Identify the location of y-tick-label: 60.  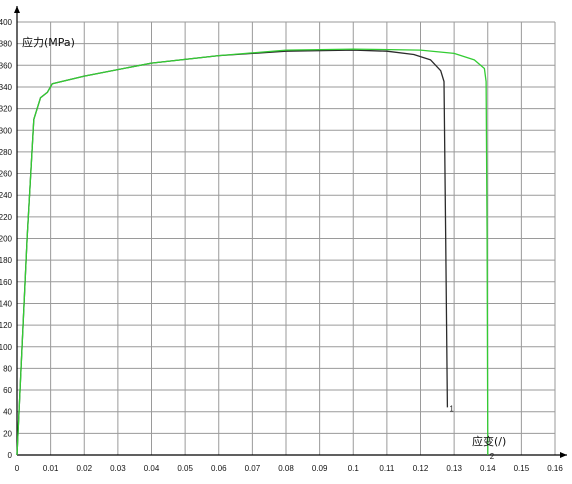
(7, 390).